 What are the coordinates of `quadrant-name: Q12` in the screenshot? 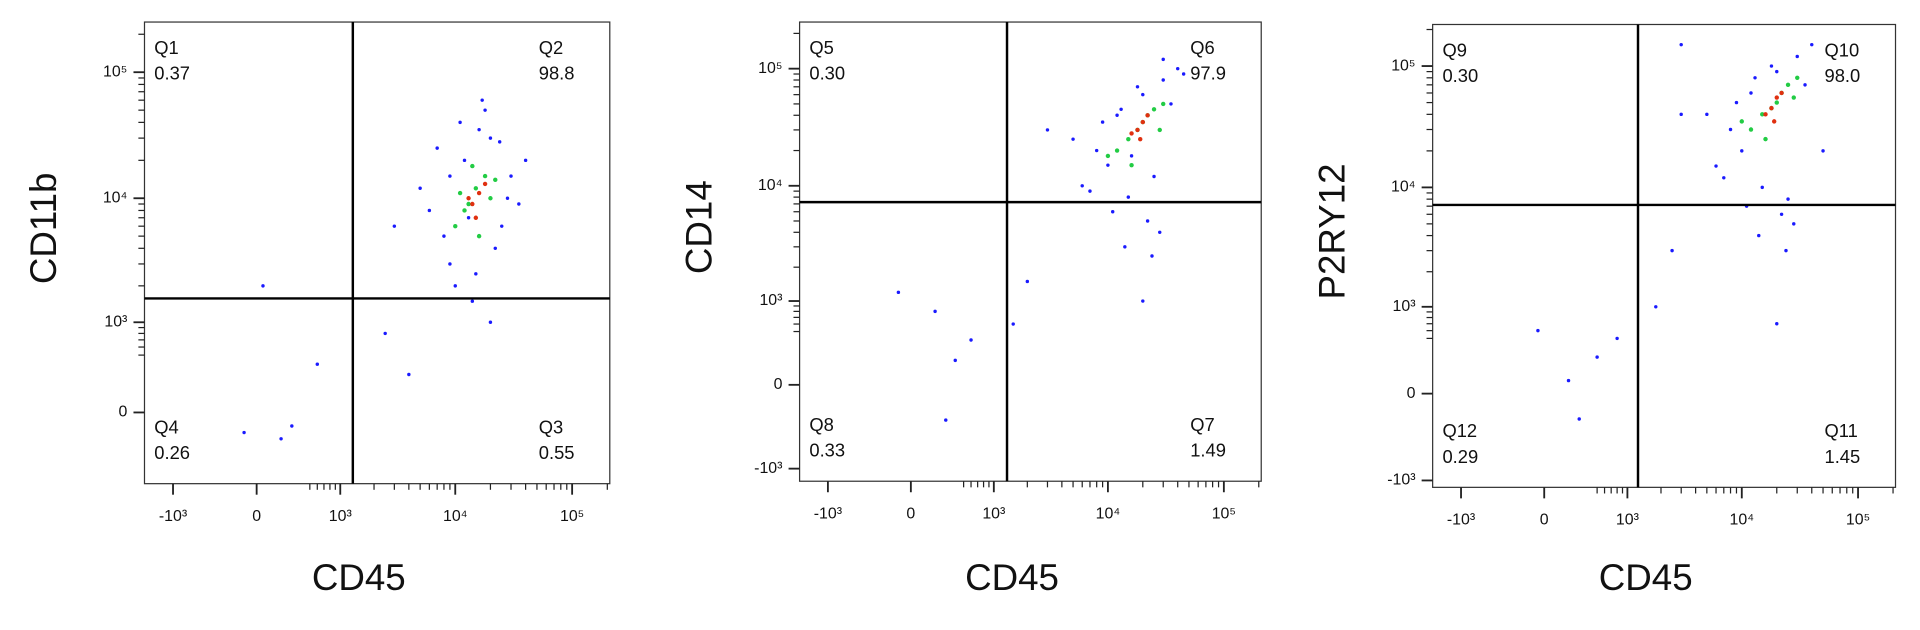 It's located at (1459, 430).